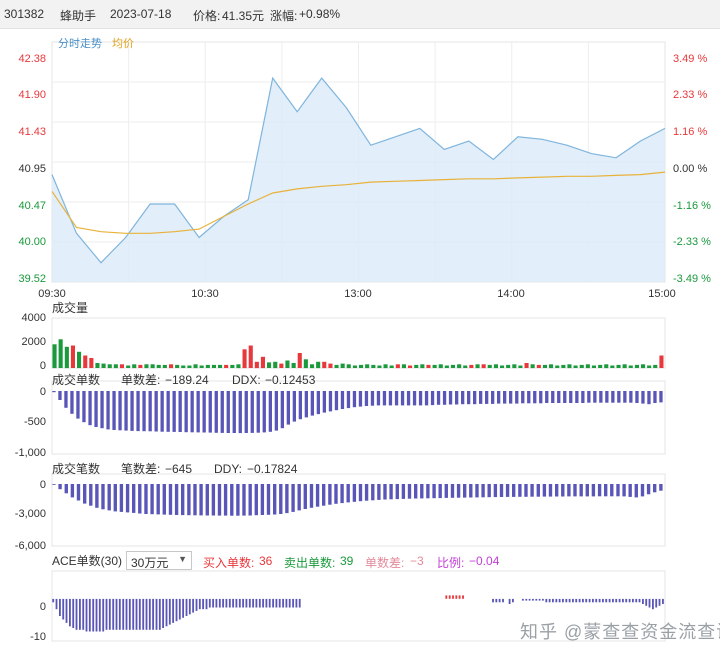 This screenshot has height=659, width=720. Describe the element at coordinates (32, 59) in the screenshot. I see `y-tick-label: 42.38` at that location.